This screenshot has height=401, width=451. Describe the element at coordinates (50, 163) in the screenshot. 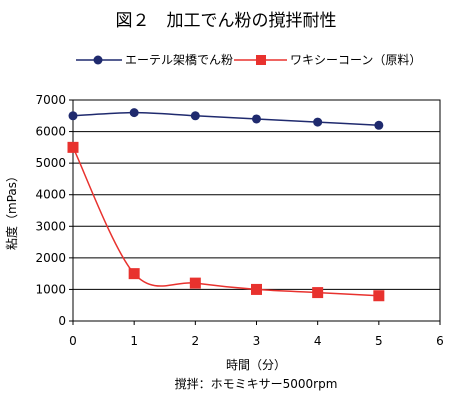

I see `y-tick-label-5000: 5000` at that location.